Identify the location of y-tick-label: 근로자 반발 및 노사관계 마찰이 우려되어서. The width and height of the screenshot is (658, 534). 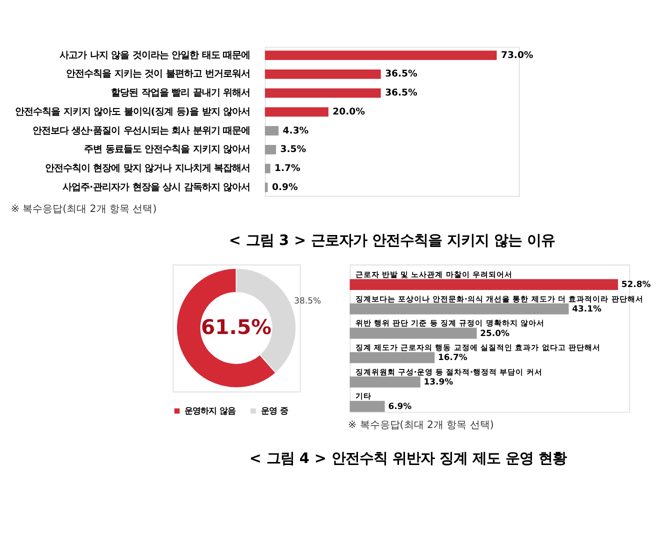
(434, 274).